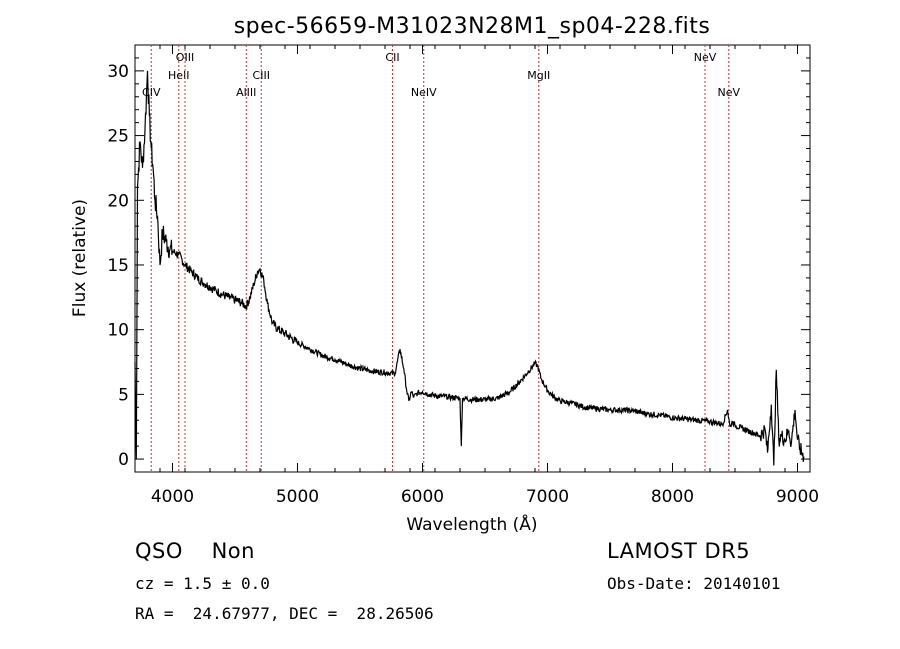 The image size is (900, 649). I want to click on coordinates: RA = 24.67977, DEC = 28.26506, so click(284, 613).